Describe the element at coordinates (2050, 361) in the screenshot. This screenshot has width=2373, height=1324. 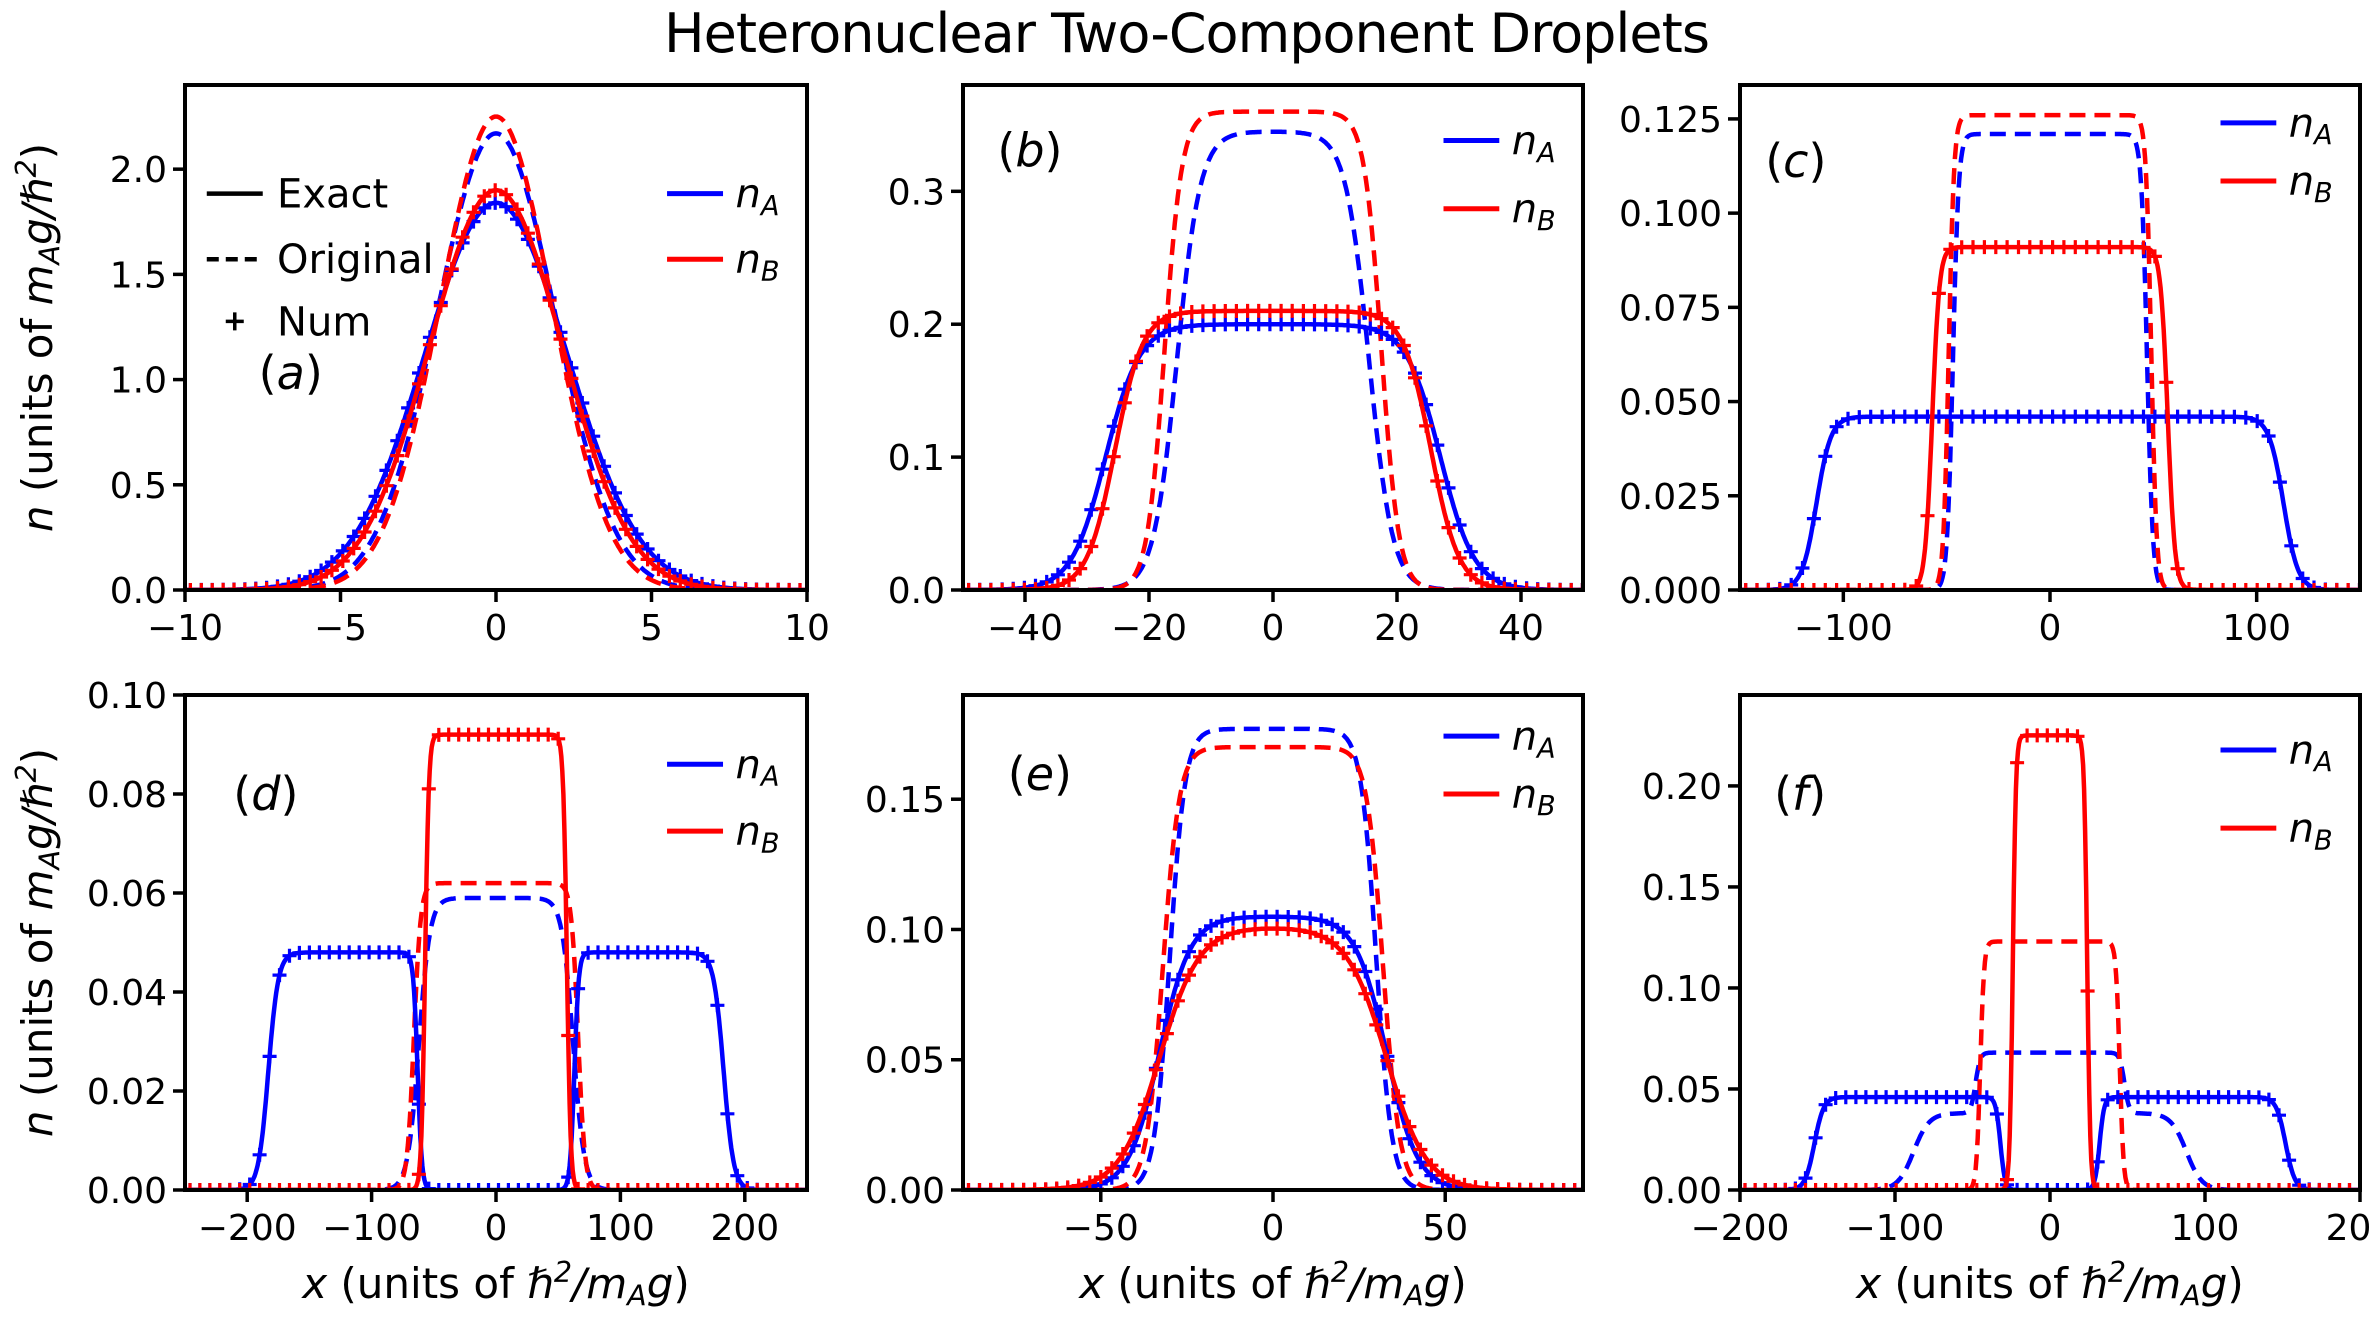
I see `curve-c-nA-dashed` at that location.